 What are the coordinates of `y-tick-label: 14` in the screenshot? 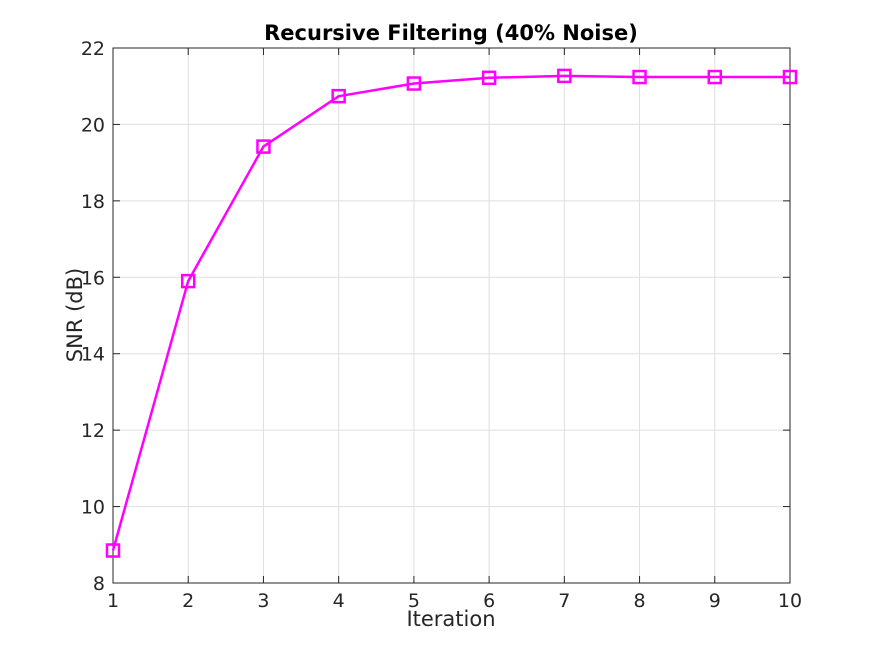 It's located at (93, 355).